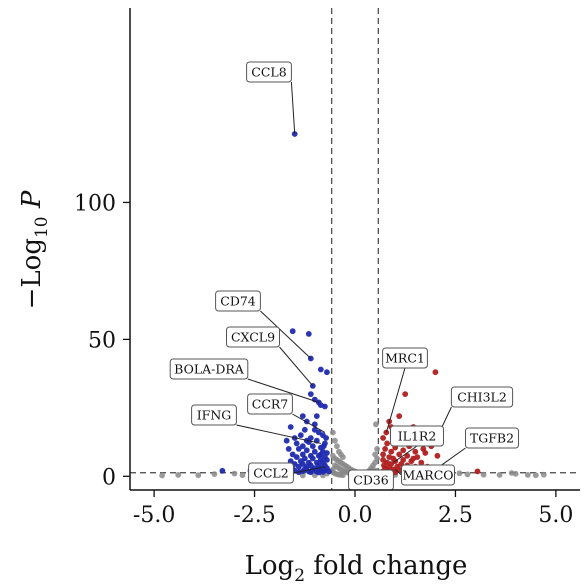 Image resolution: width=584 pixels, height=586 pixels. What do you see at coordinates (286, 334) in the screenshot?
I see `leader-cd74` at bounding box center [286, 334].